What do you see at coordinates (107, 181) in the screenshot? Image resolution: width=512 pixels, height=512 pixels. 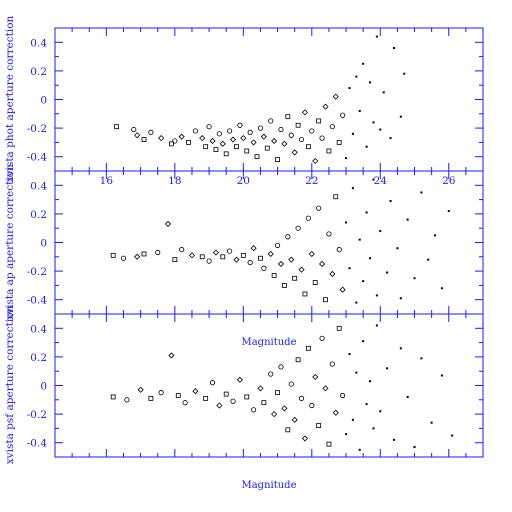 I see `x-tick-label: 16` at bounding box center [107, 181].